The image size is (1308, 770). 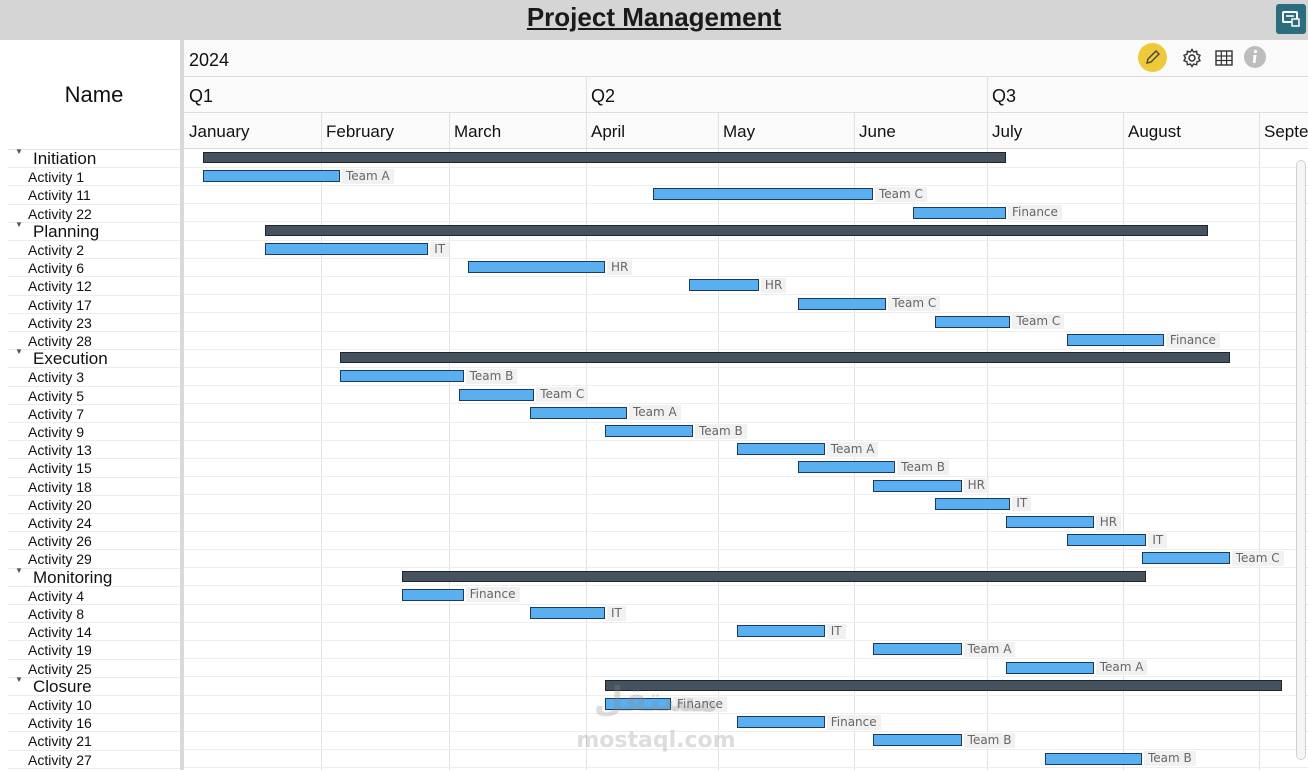 I want to click on pane-splitter, so click(x=182, y=405).